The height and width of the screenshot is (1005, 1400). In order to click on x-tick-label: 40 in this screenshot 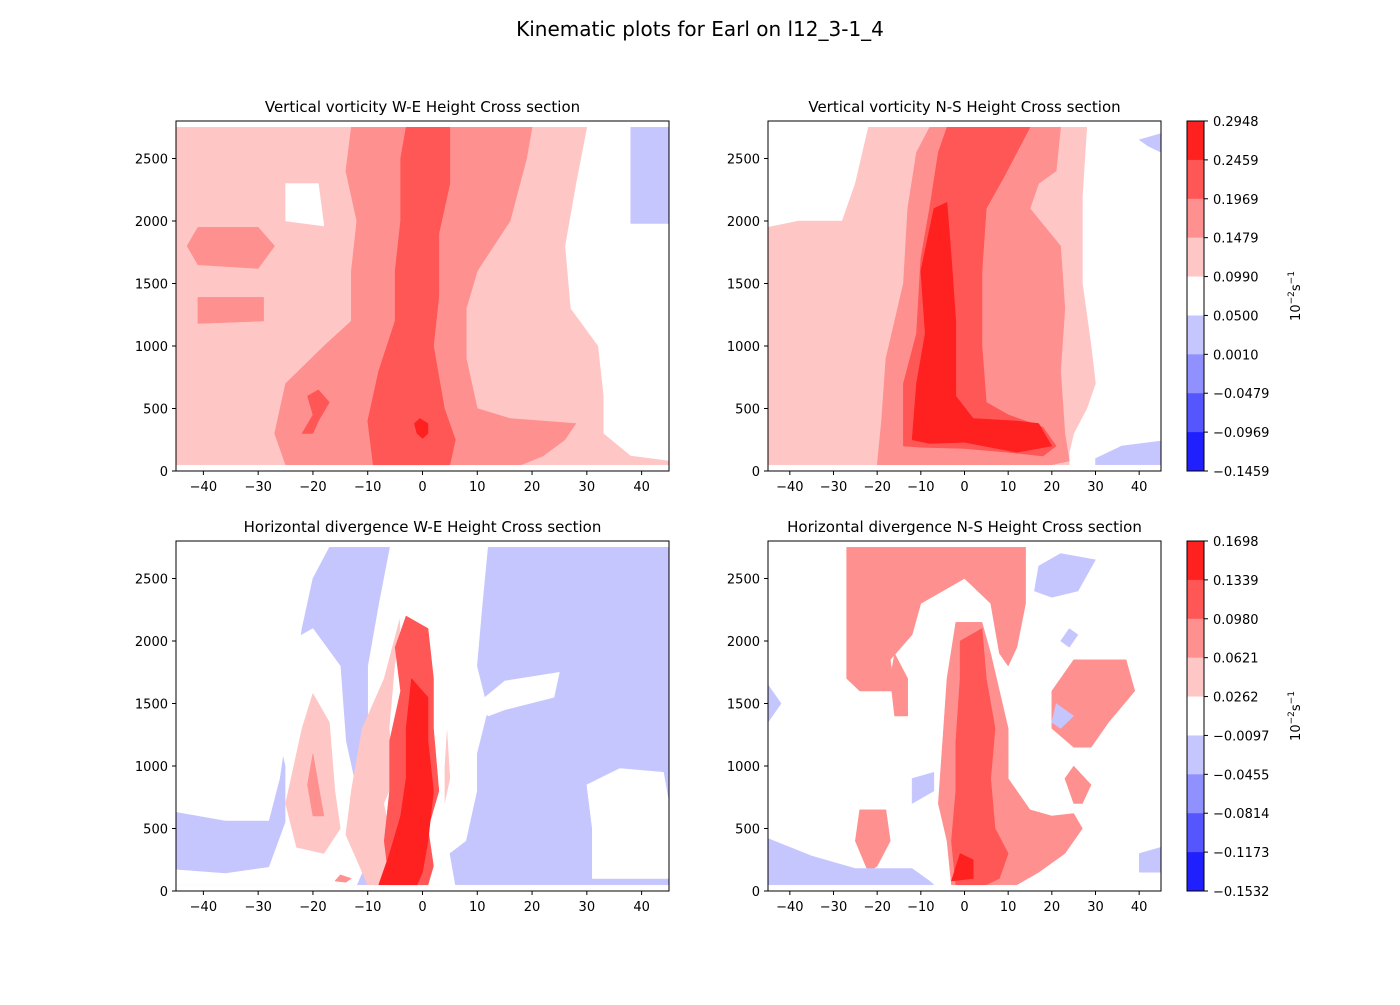, I will do `click(1139, 487)`.